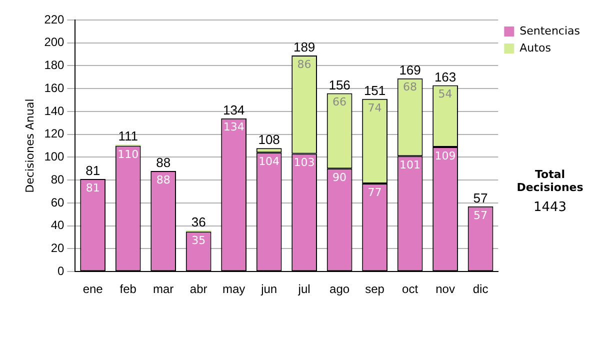 The image size is (600, 340). What do you see at coordinates (445, 155) in the screenshot?
I see `data-label: 109` at bounding box center [445, 155].